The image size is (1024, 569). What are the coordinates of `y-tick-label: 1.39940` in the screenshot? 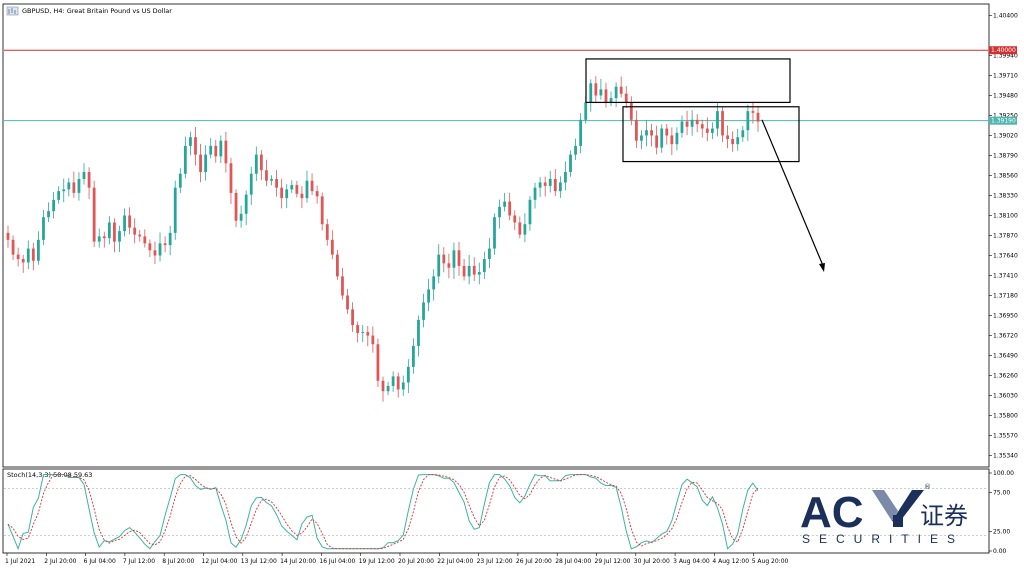 It's located at (1005, 55).